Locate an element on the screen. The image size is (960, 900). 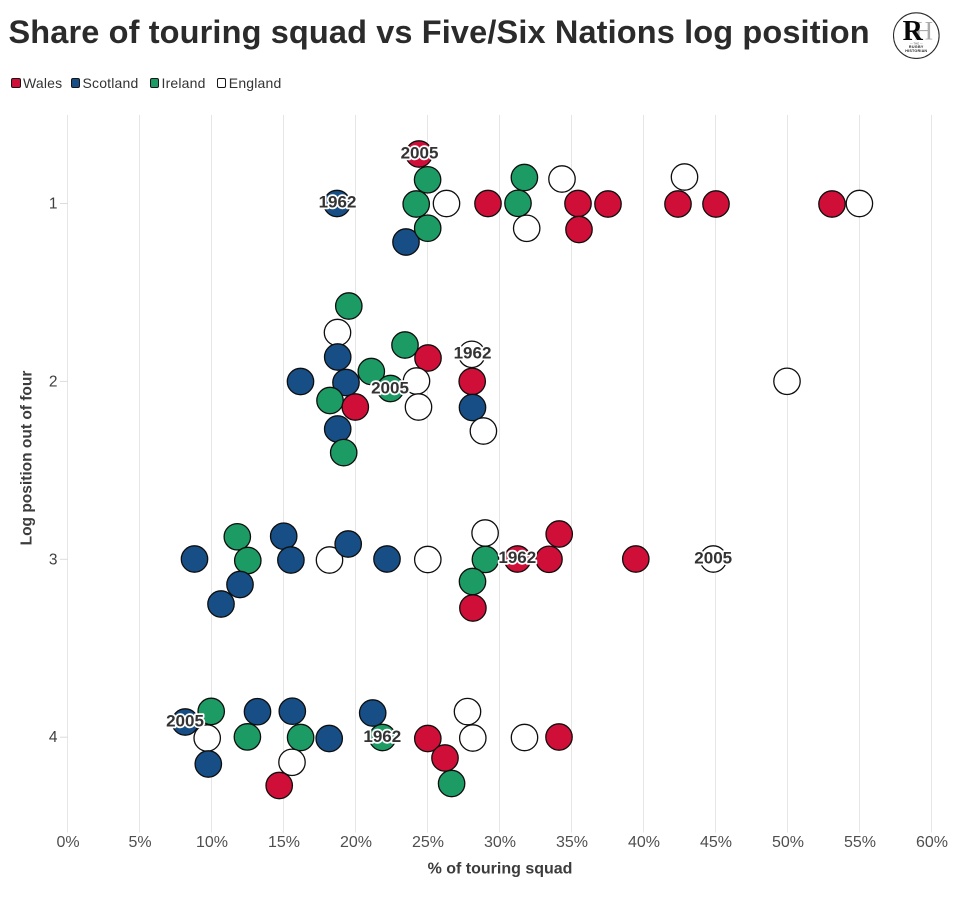
svg-text: Log position out of four is located at coordinates (27, 458).